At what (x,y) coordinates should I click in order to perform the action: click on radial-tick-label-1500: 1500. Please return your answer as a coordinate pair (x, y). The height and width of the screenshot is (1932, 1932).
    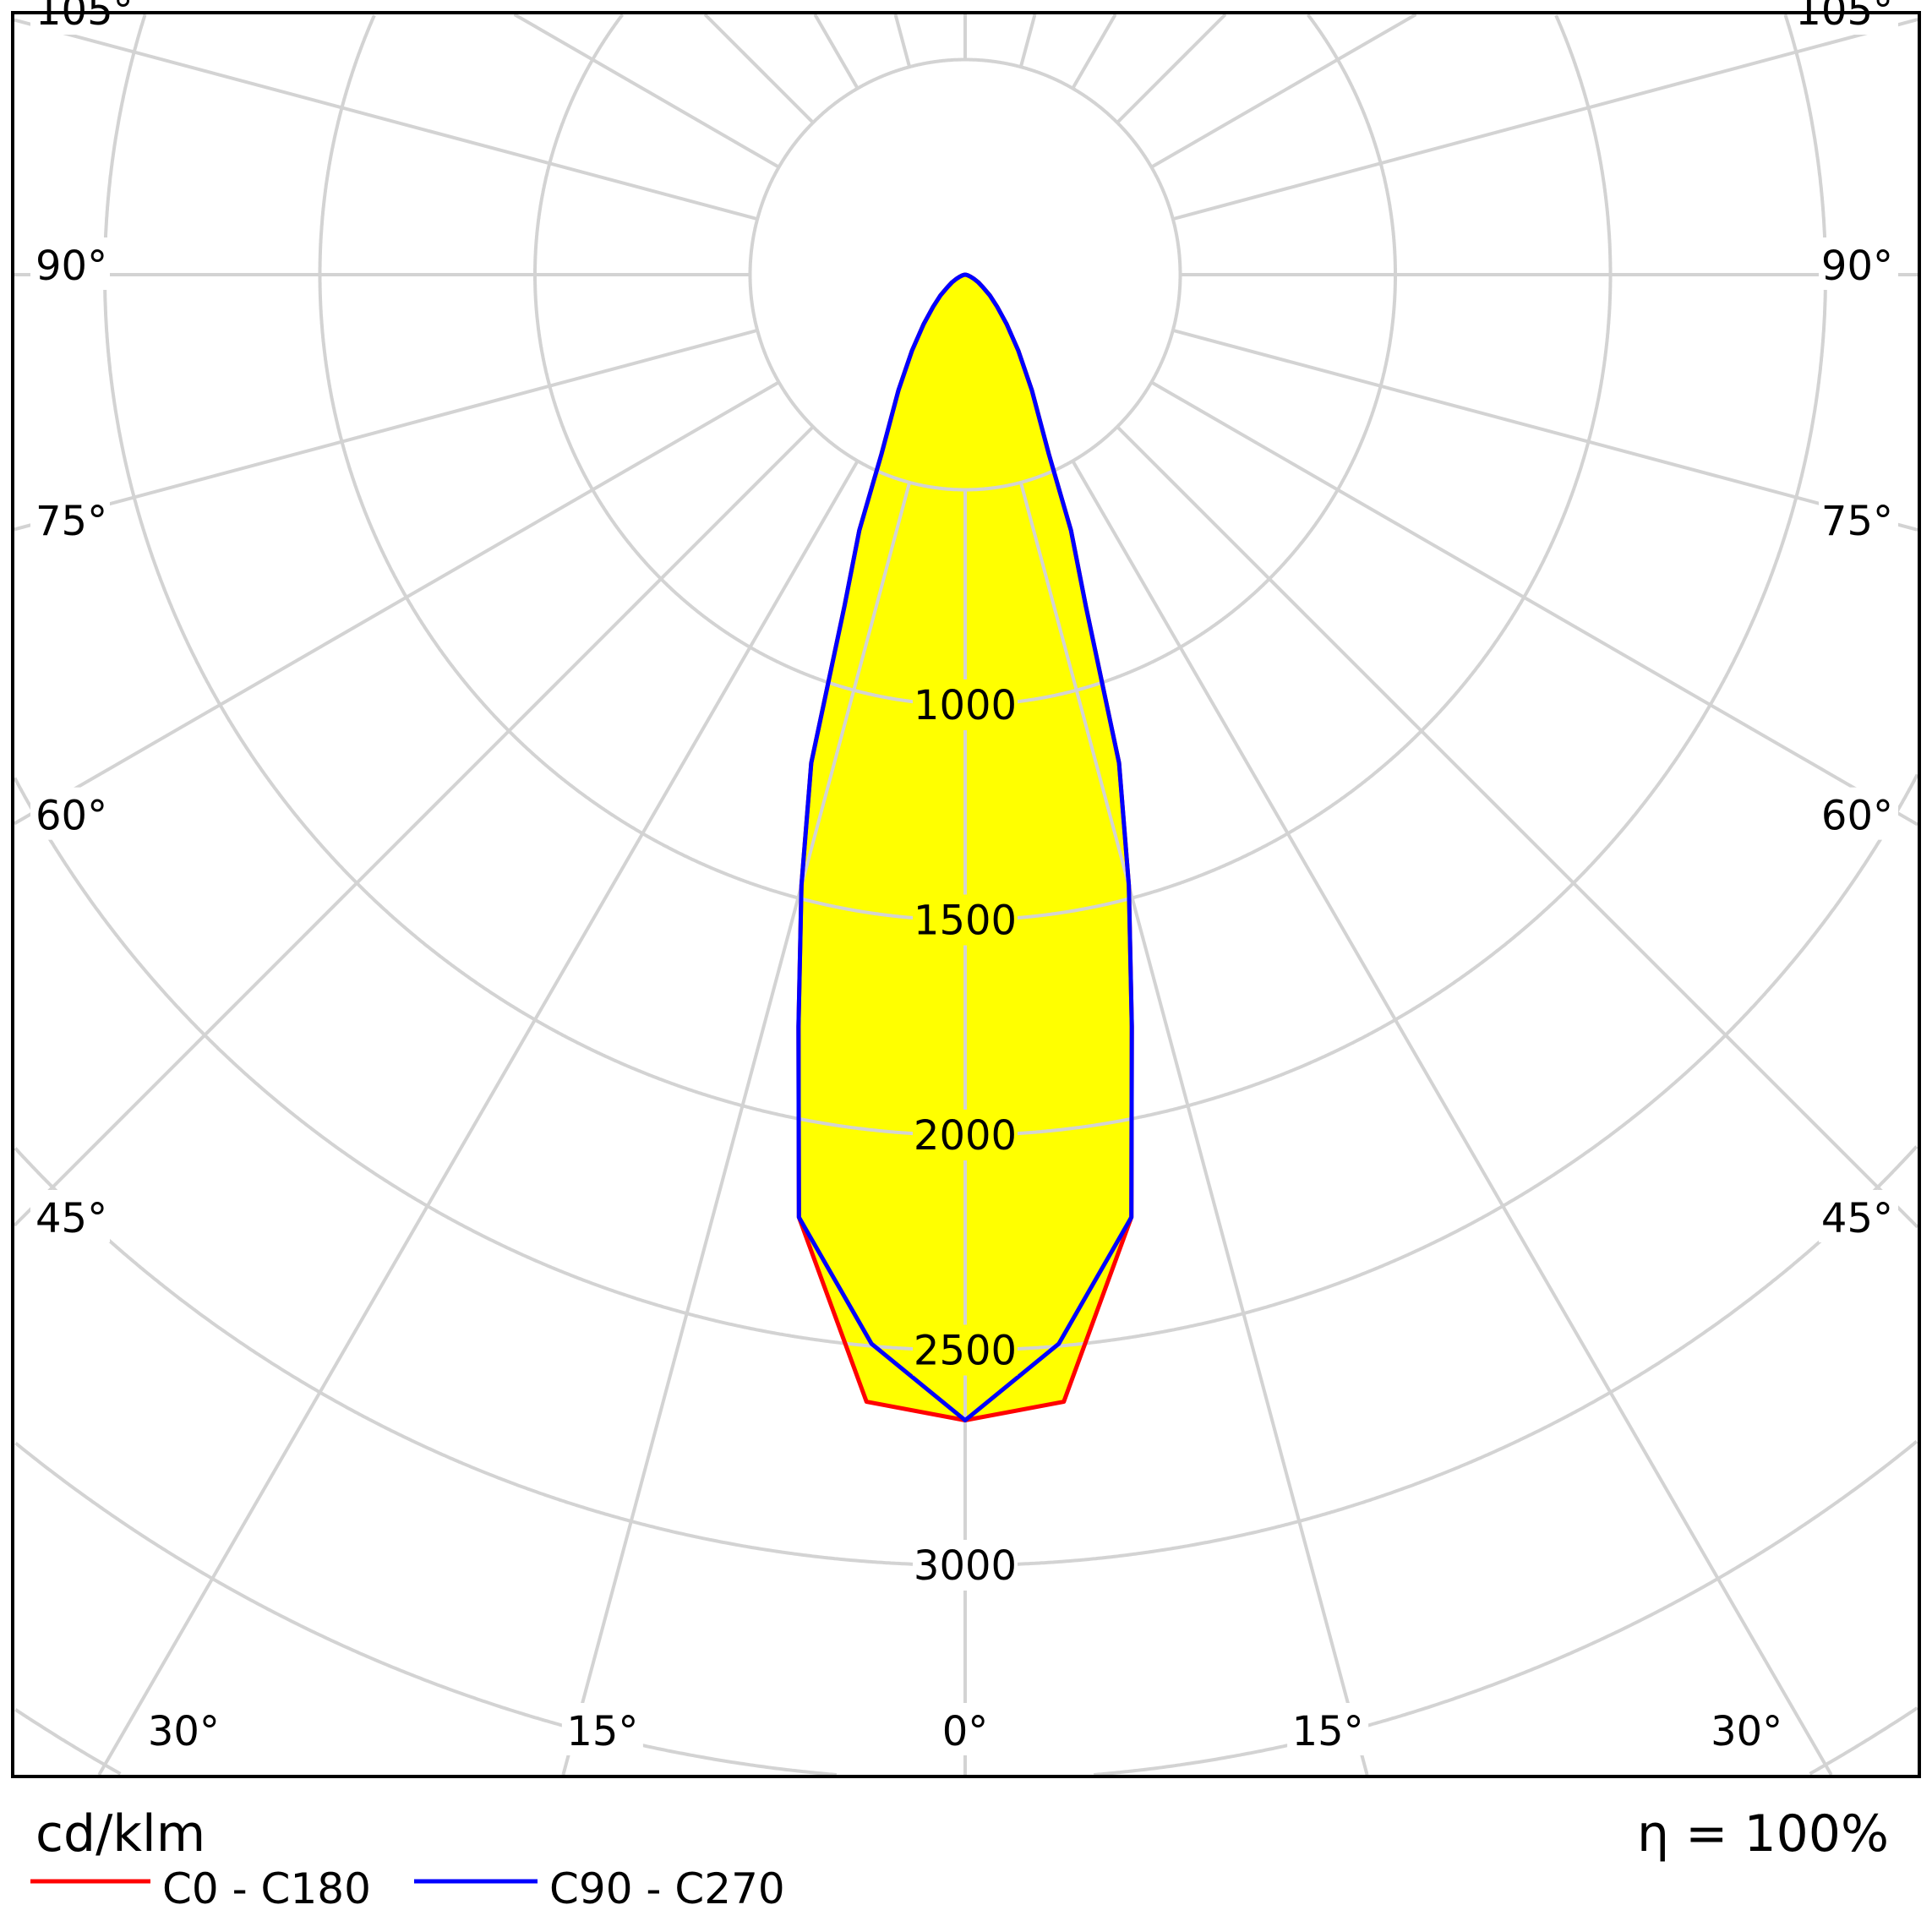
    Looking at the image, I should click on (965, 921).